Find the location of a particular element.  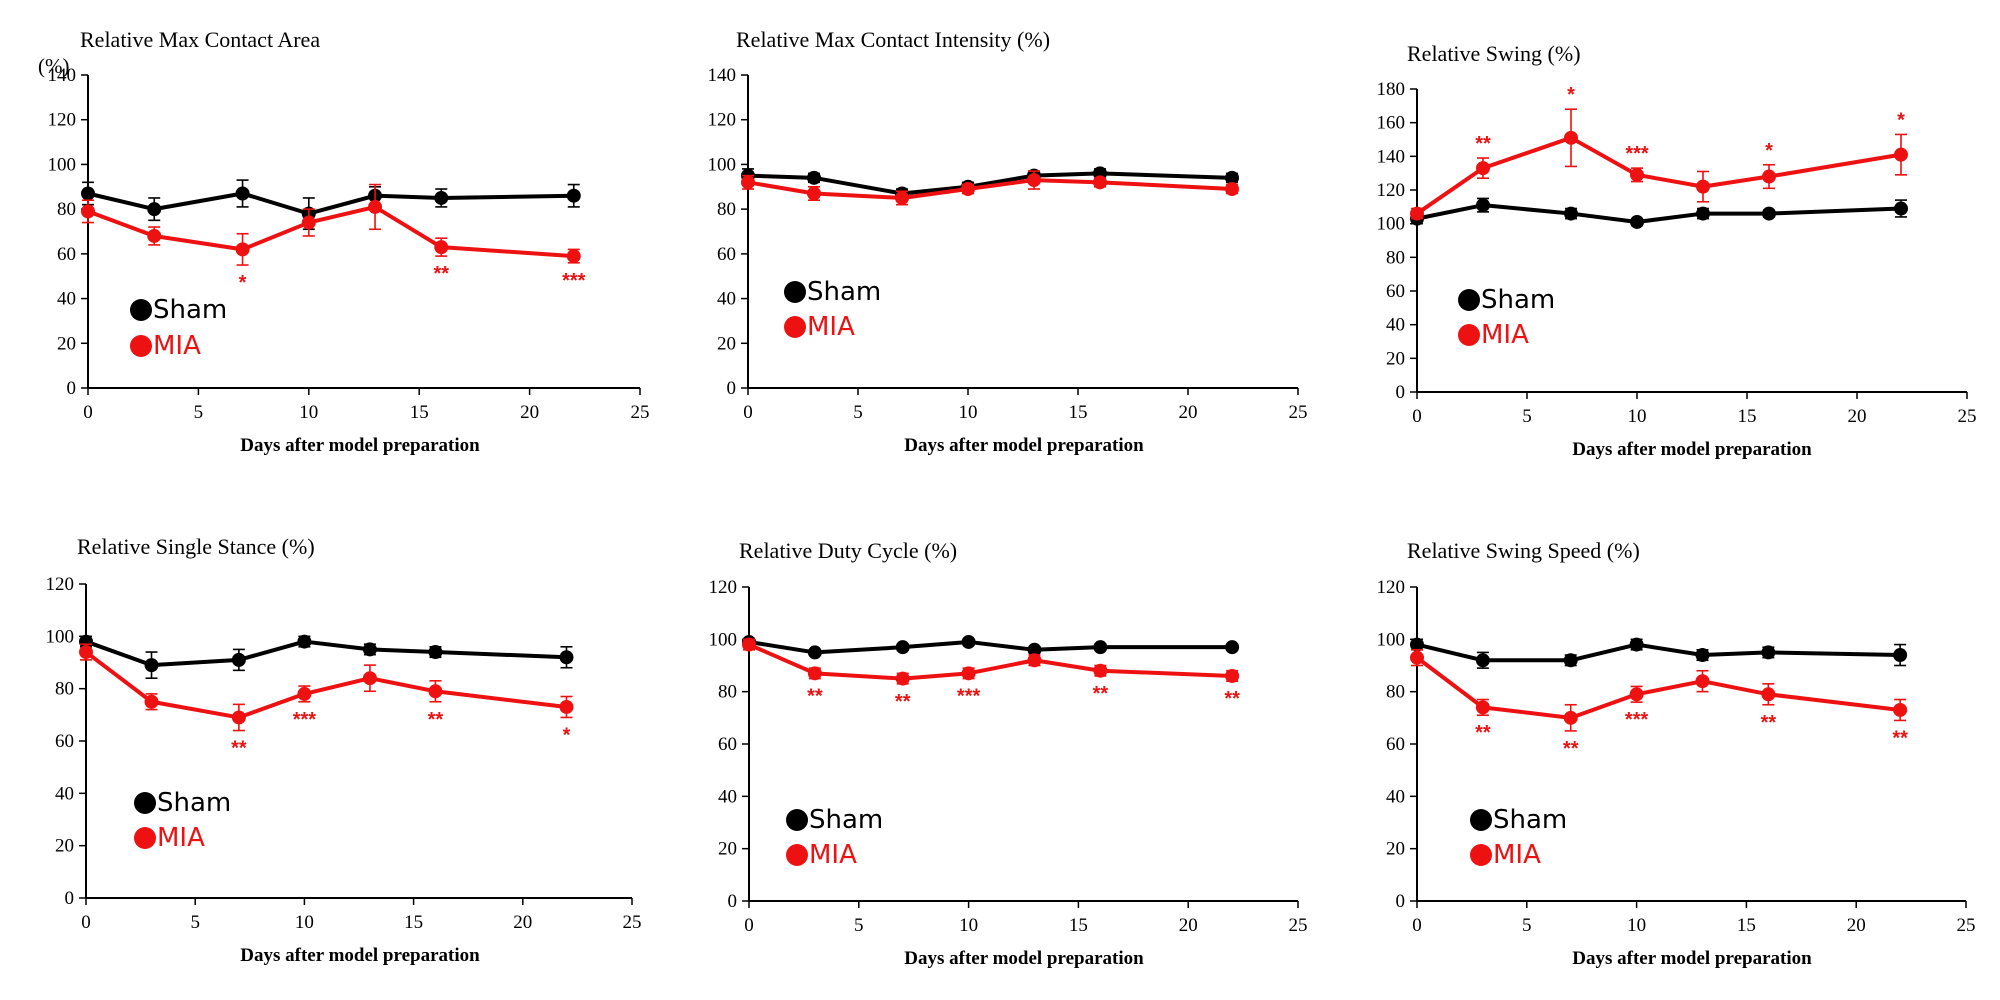

x-tick-label: 5 is located at coordinates (859, 925).